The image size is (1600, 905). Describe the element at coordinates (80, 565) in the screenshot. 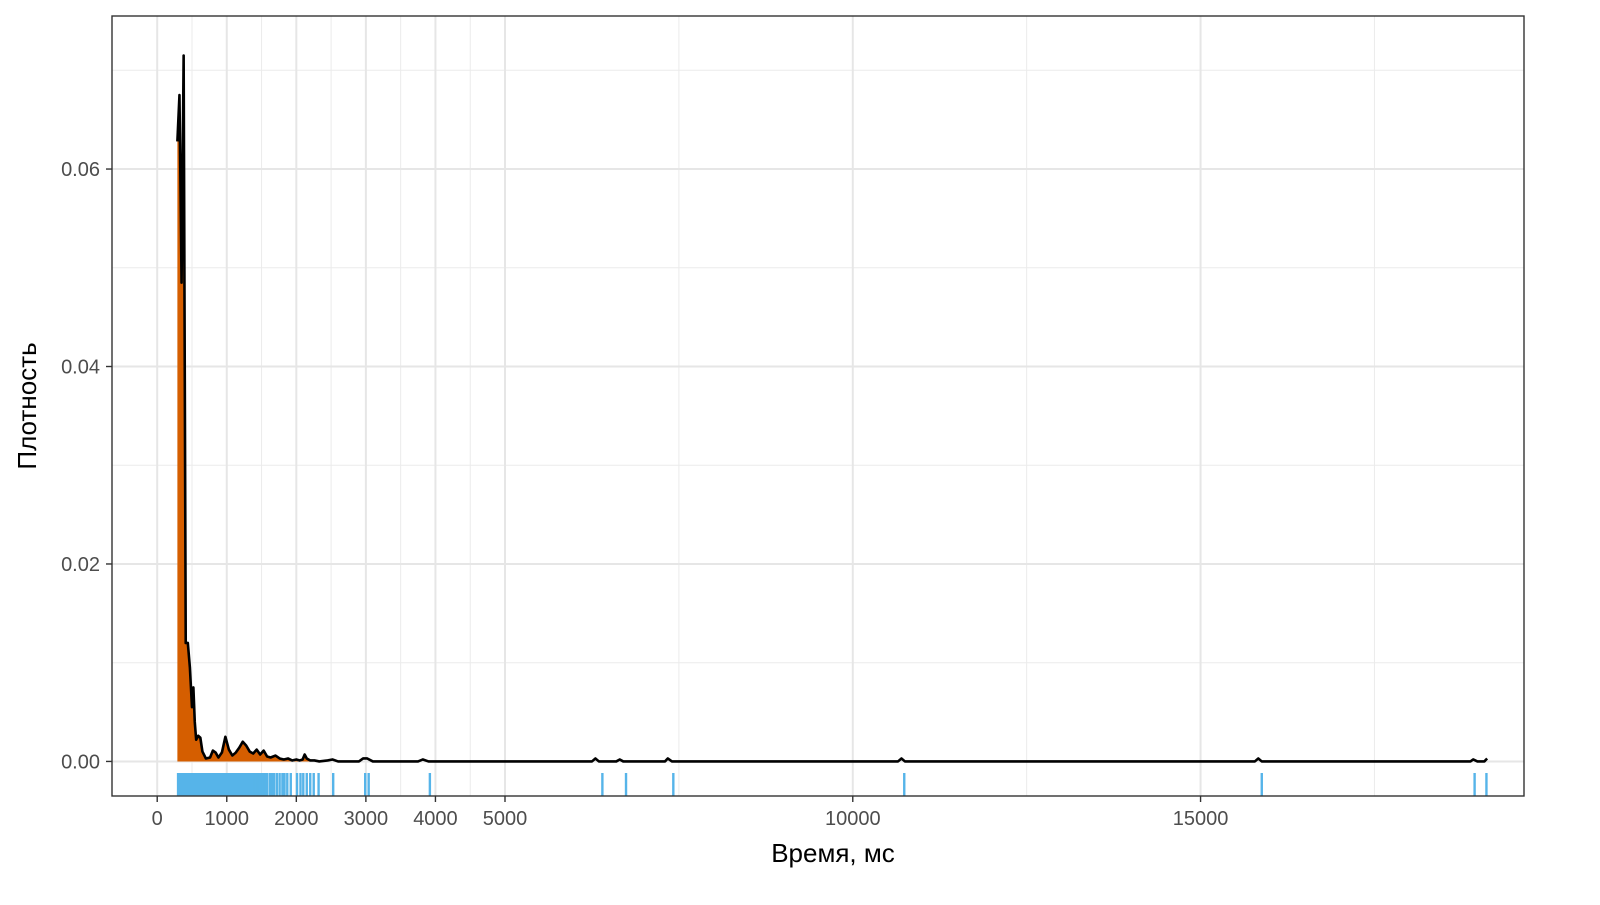

I see `y-tick-label: 0.02` at that location.